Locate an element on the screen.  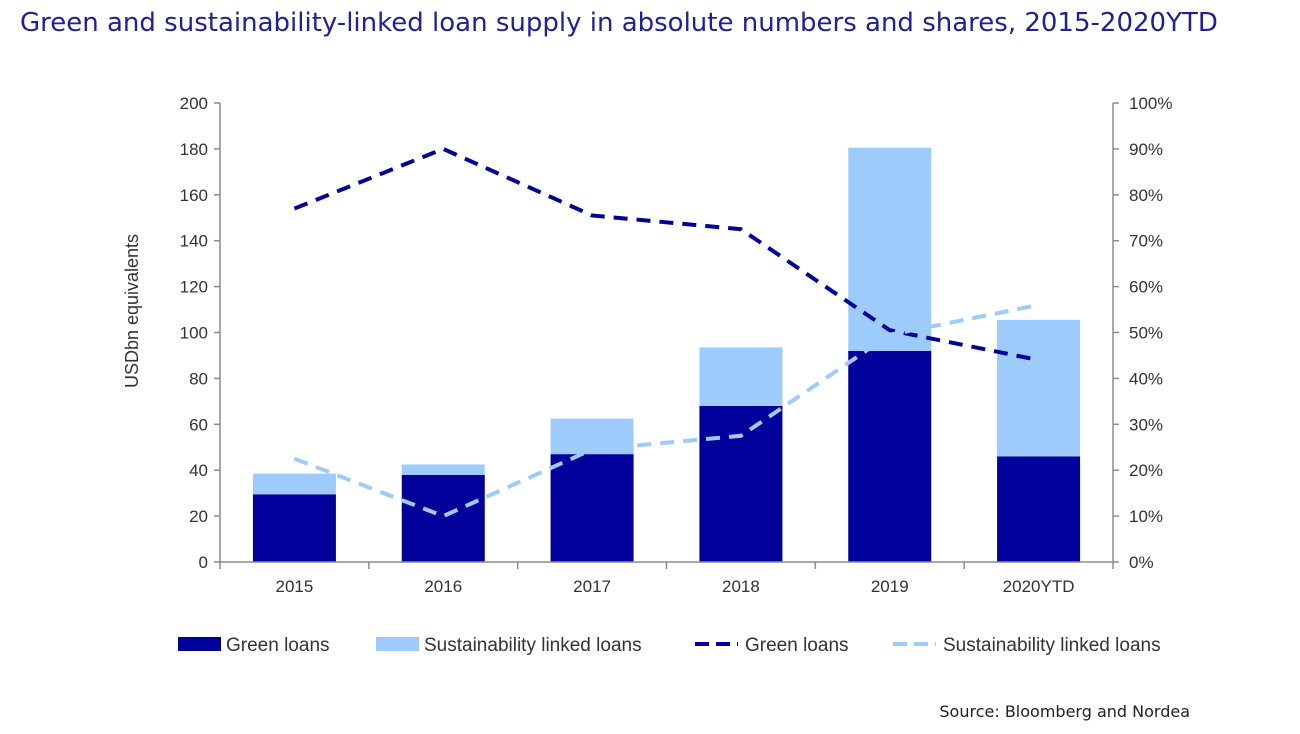
y-tick-label-right: 80% is located at coordinates (1146, 195).